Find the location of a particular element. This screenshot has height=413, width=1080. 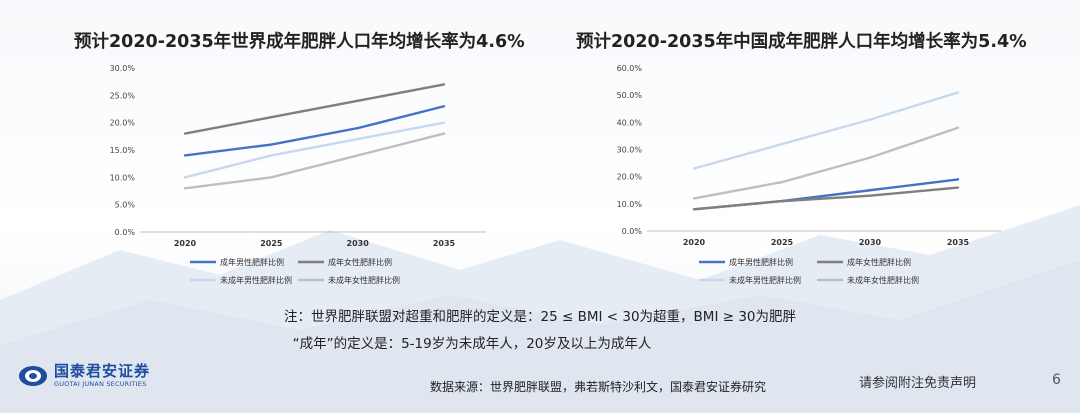

y-tick-label: 5.0% is located at coordinates (125, 205).